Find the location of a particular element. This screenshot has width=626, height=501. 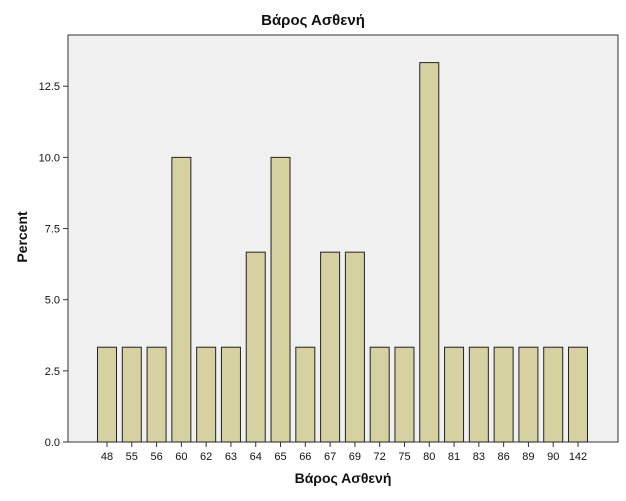

x-tick-label: 48 is located at coordinates (107, 457).